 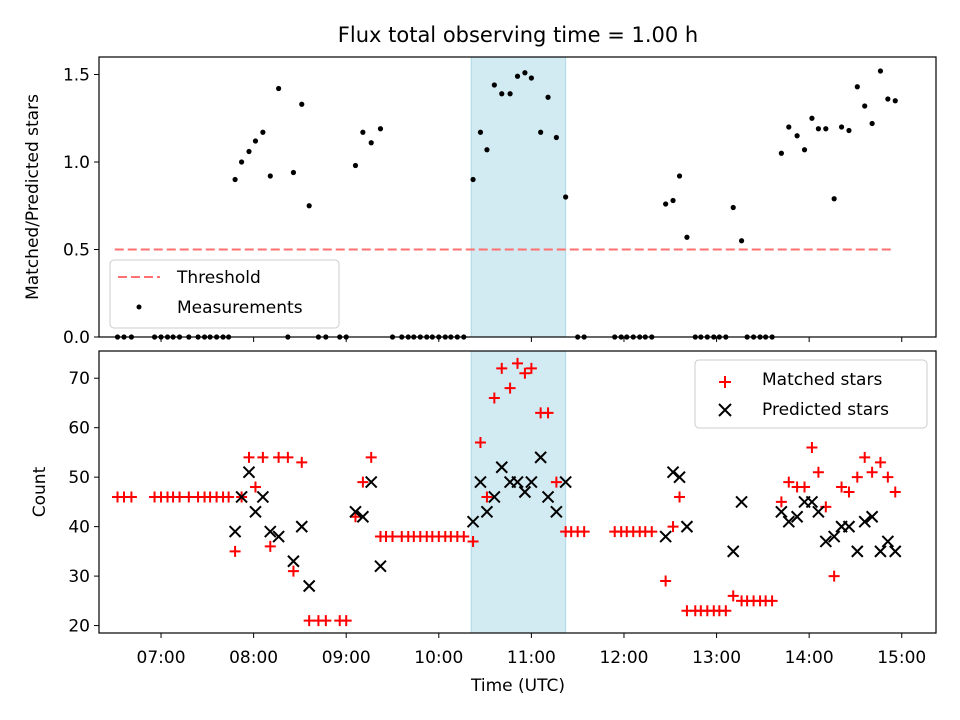 I want to click on bottom-y-tick-label: 20, so click(x=79, y=627).